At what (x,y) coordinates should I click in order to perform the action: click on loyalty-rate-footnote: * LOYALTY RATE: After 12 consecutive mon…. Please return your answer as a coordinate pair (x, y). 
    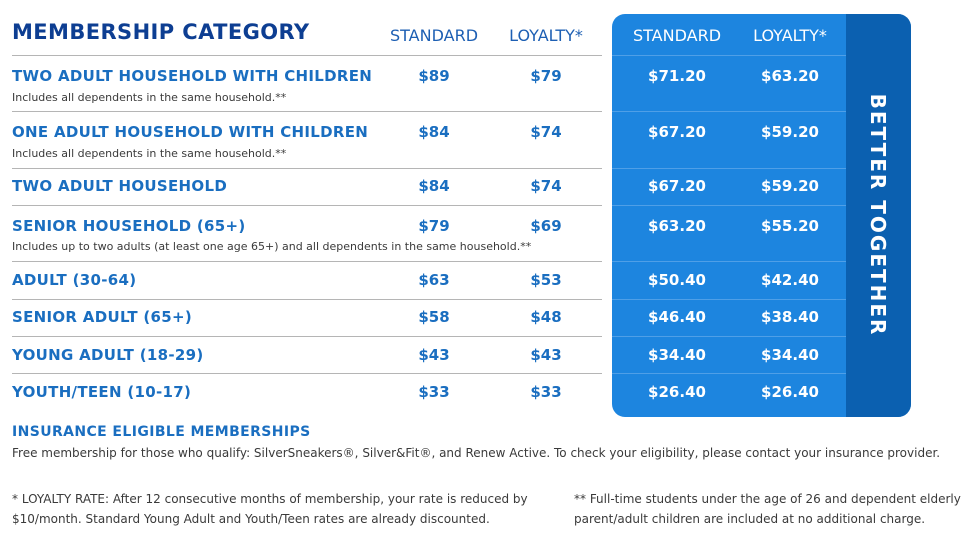
    Looking at the image, I should click on (270, 509).